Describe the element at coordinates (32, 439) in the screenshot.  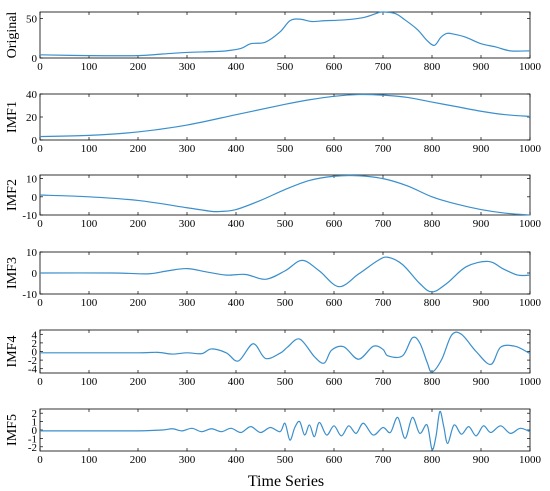
I see `y-tick-label: -1` at that location.